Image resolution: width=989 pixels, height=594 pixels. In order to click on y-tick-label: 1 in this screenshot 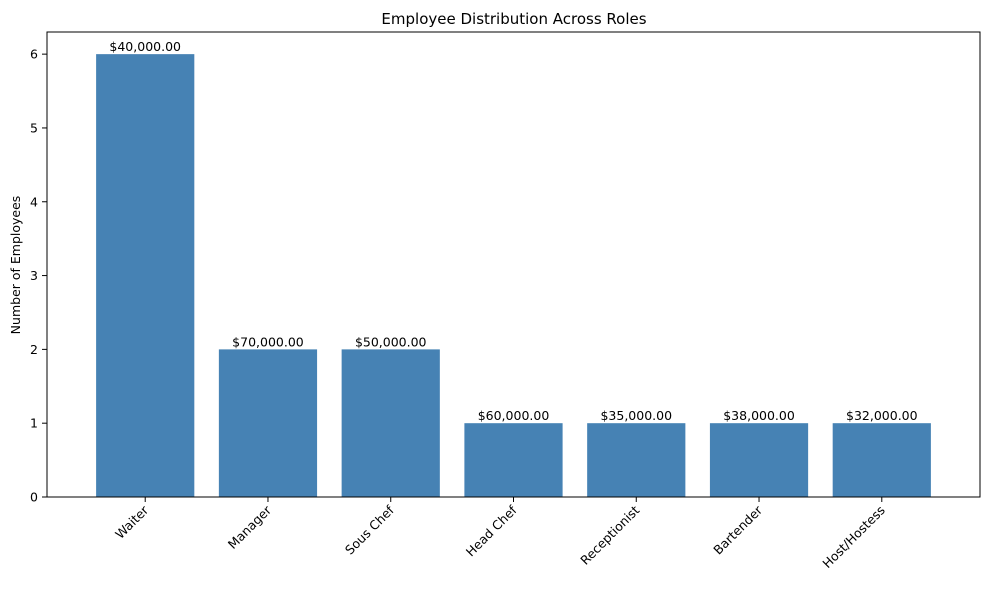, I will do `click(34, 423)`.